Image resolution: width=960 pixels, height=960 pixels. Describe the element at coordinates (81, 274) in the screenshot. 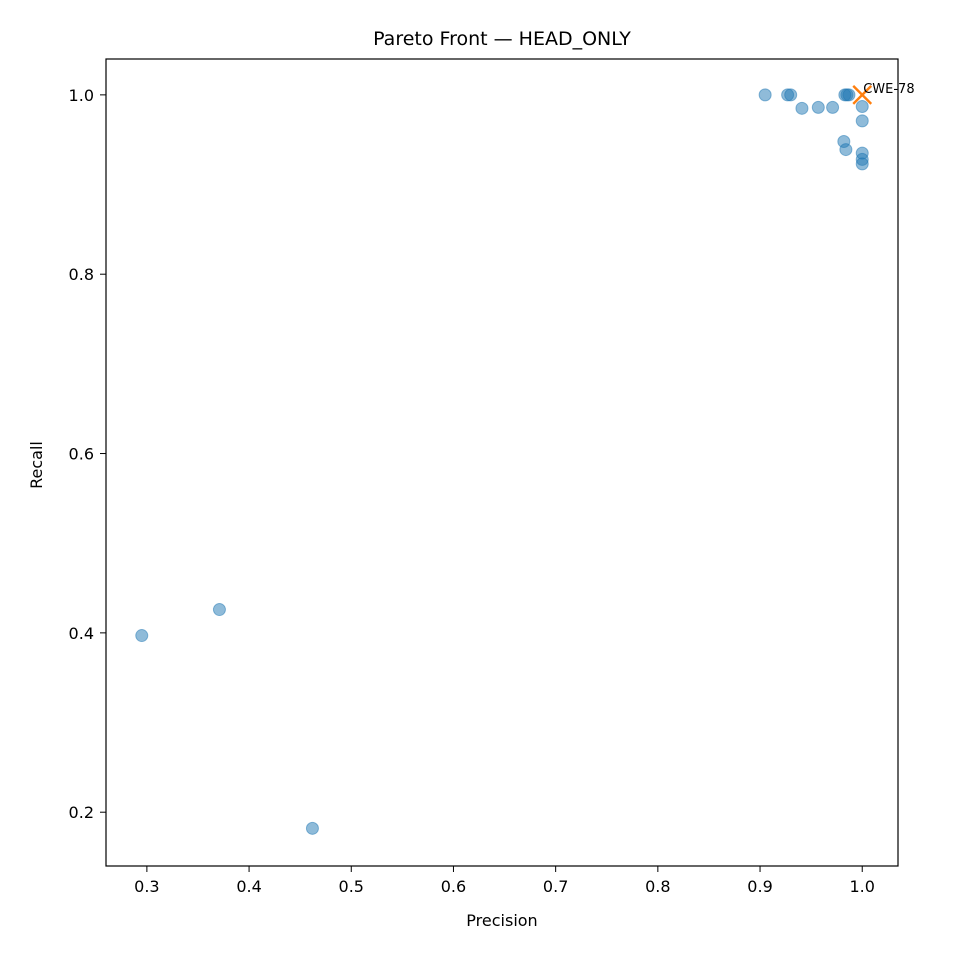

I see `y-tick-label: 0.8` at that location.